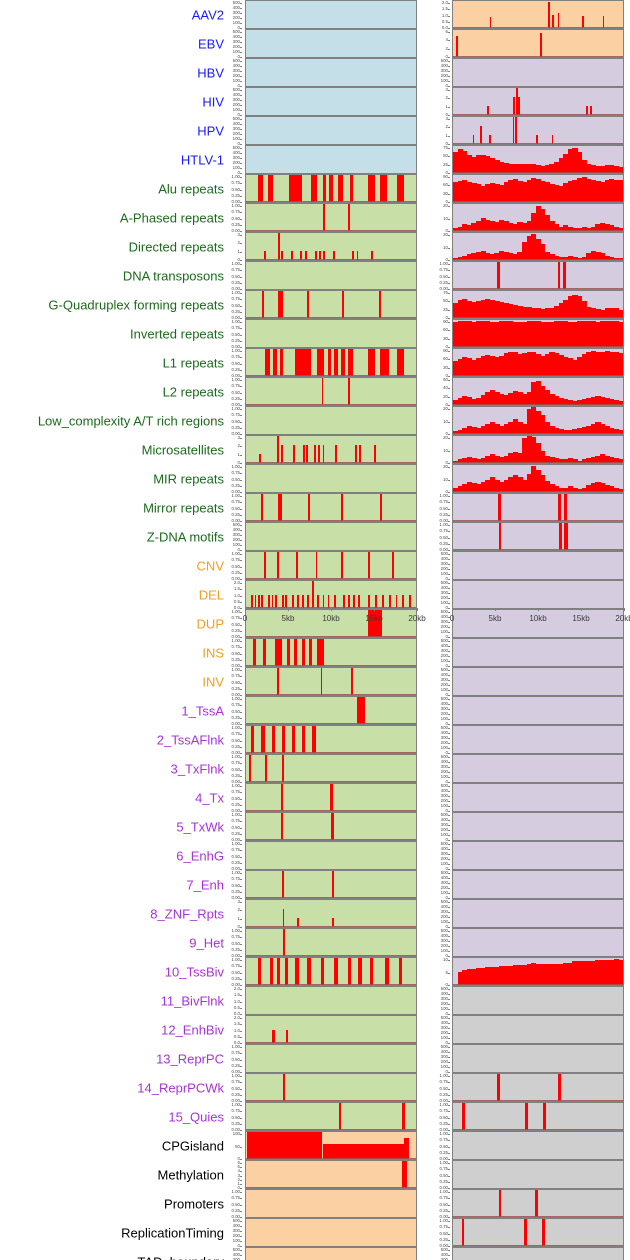 The image size is (630, 1260). I want to click on value-spike, so click(583, 21).